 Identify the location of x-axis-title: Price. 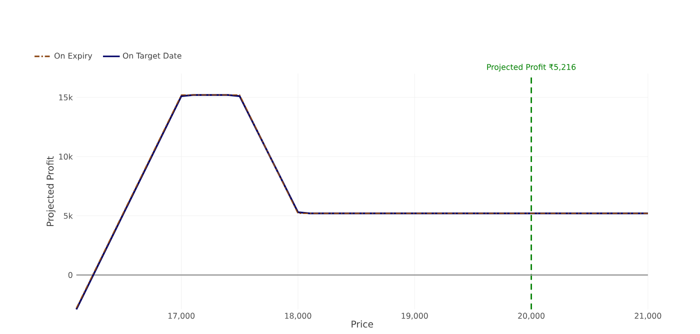
(363, 324).